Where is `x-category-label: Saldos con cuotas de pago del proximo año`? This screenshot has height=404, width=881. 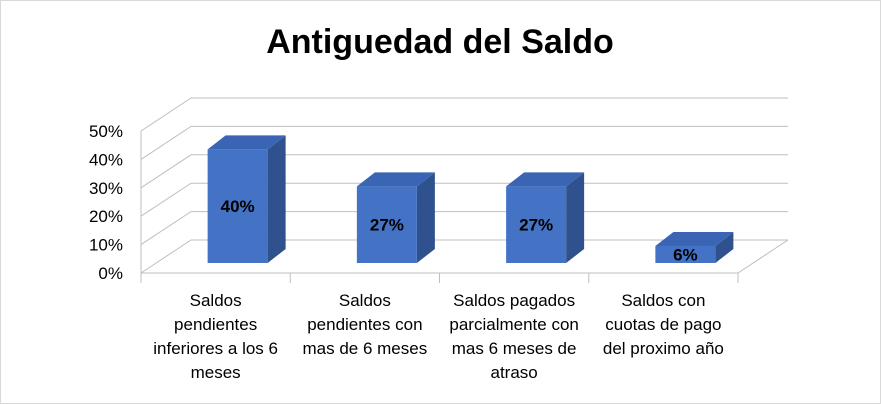
x-category-label: Saldos con cuotas de pago del proximo año is located at coordinates (663, 324).